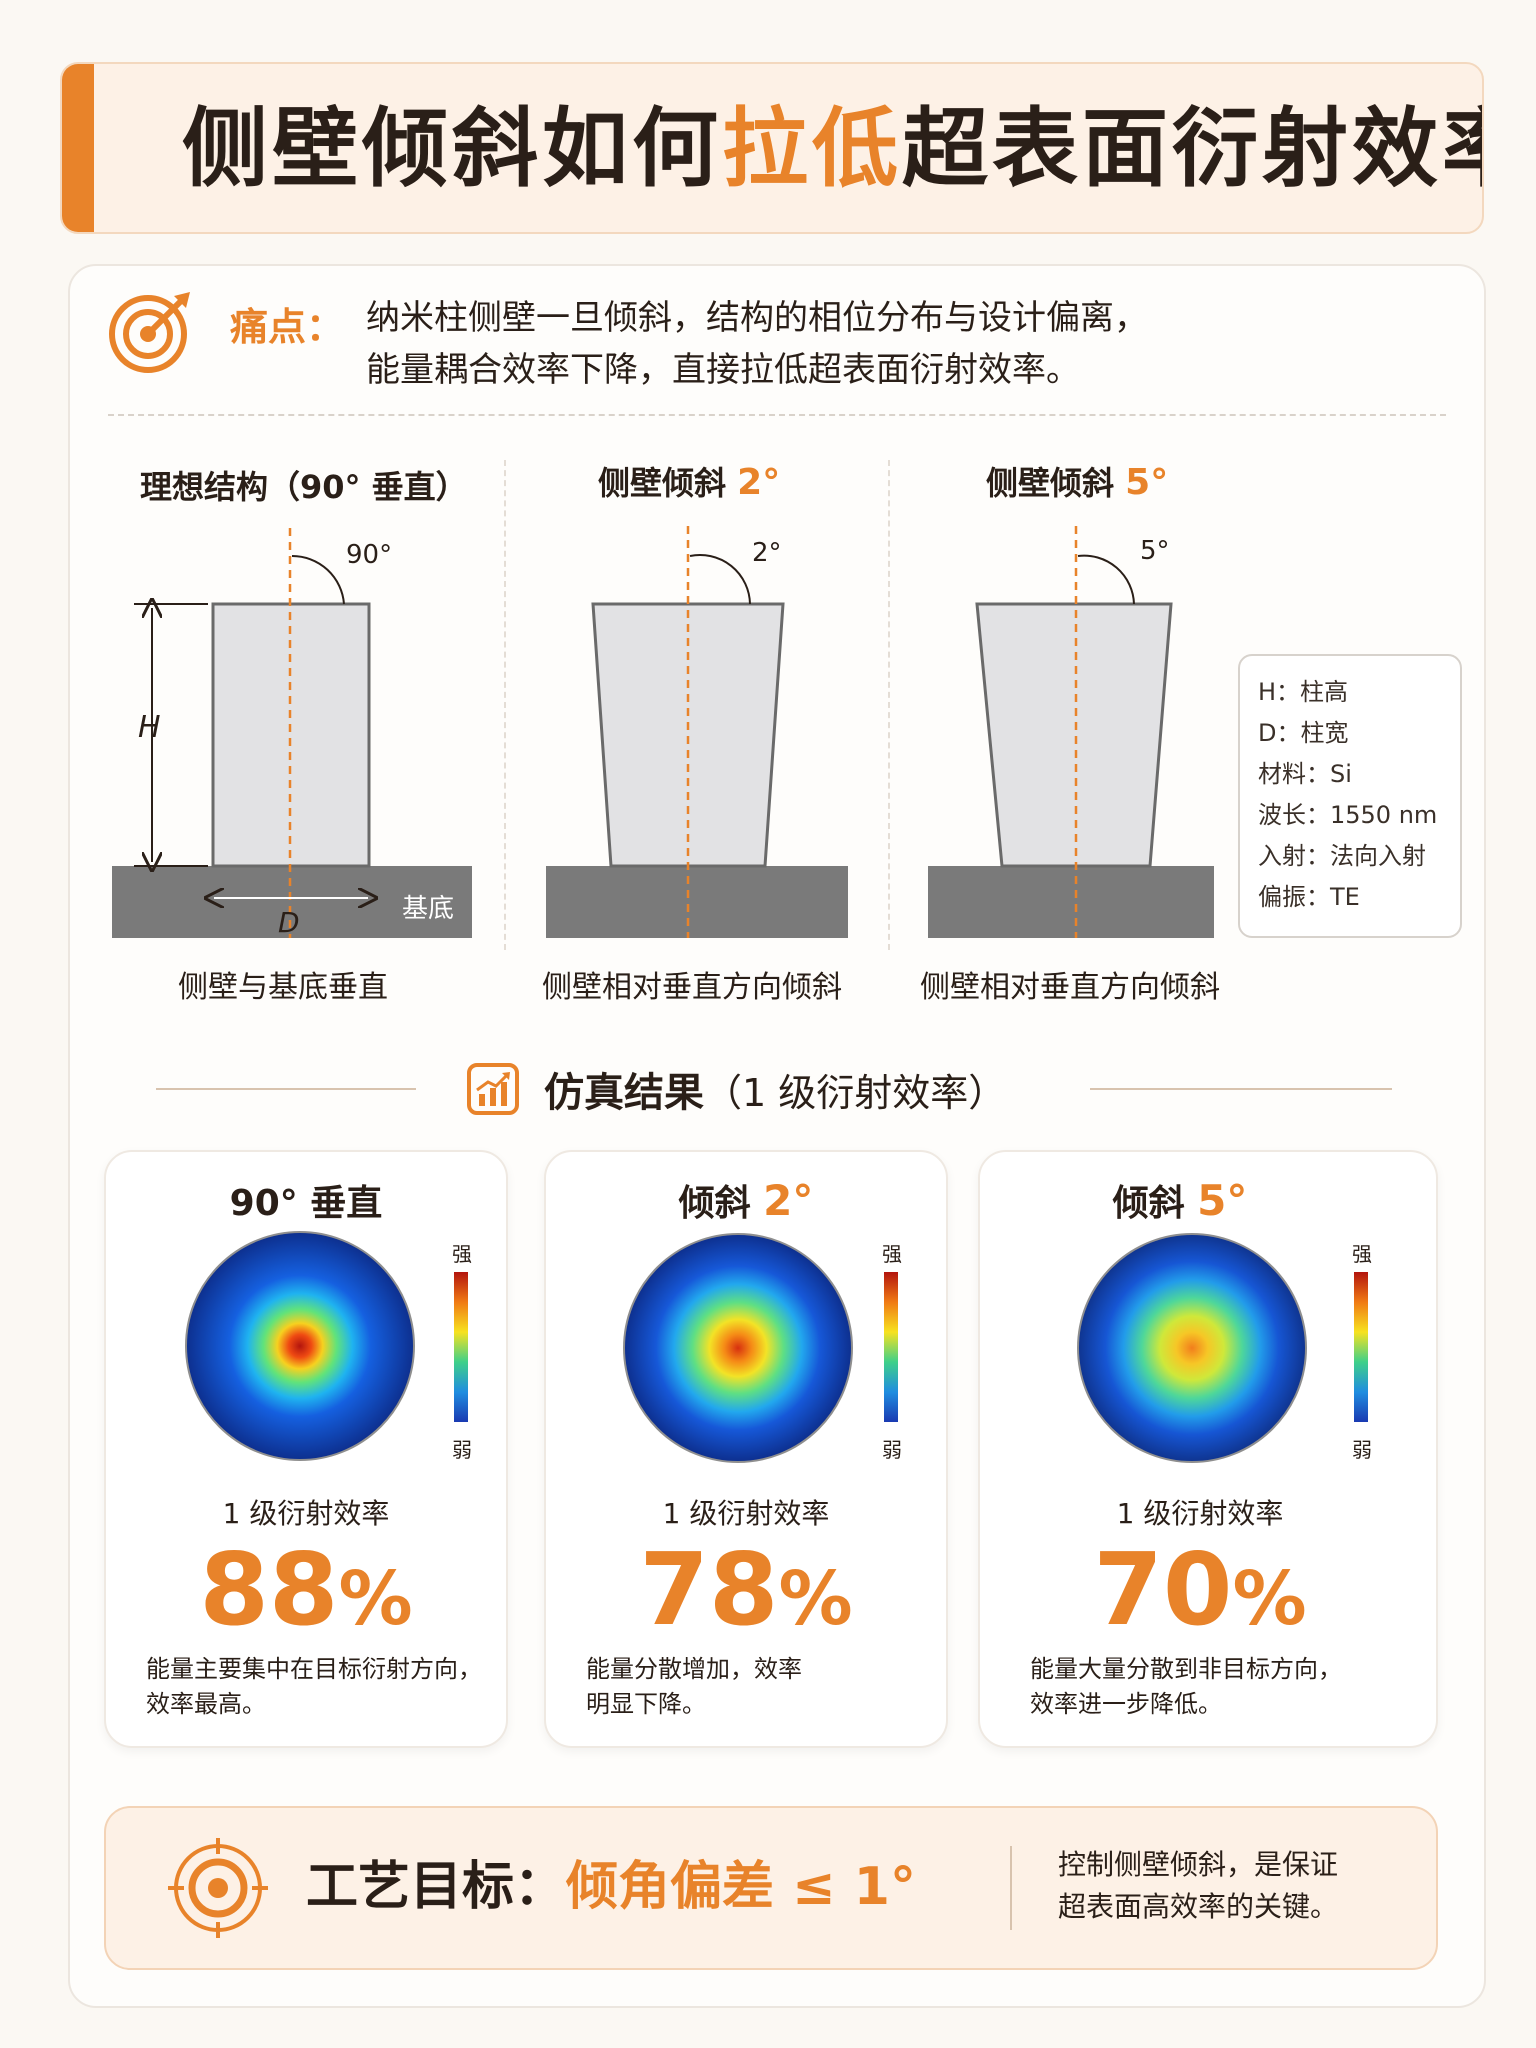 The image size is (1536, 2048). What do you see at coordinates (689, 482) in the screenshot?
I see `structure-title-2deg: 侧壁倾斜 2°` at bounding box center [689, 482].